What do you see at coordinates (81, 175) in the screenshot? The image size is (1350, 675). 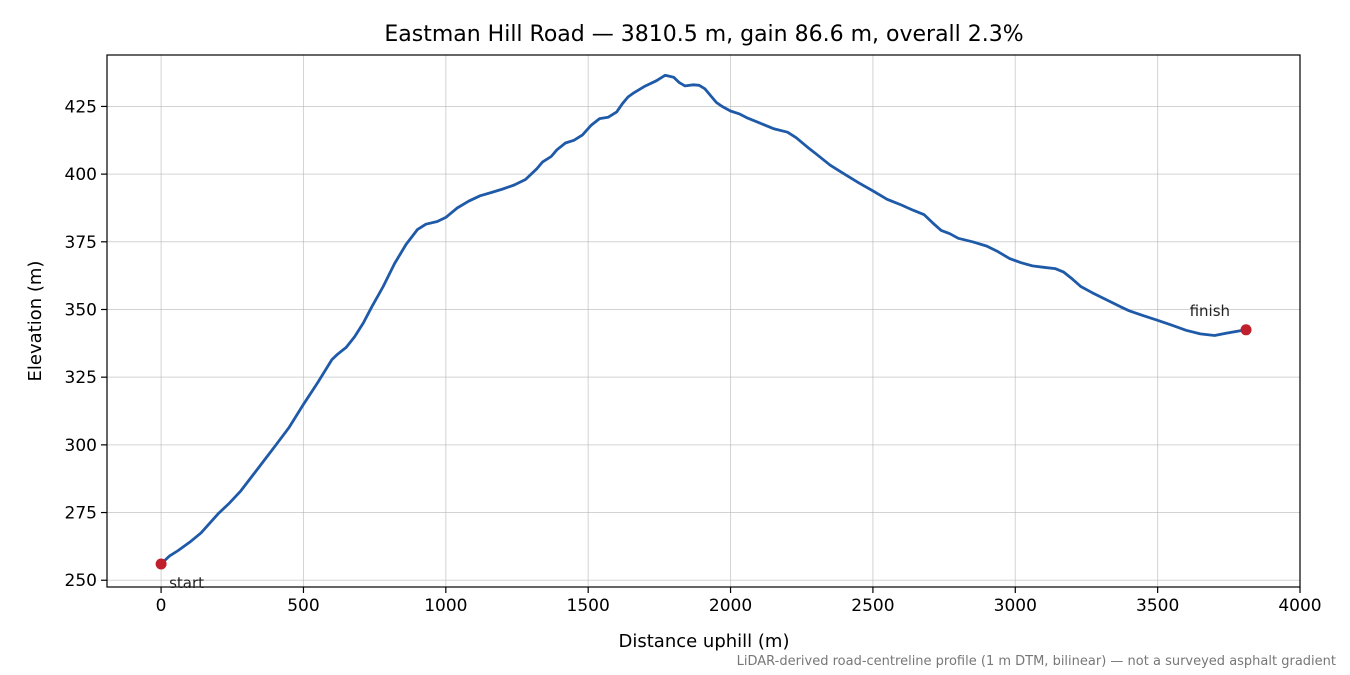 I see `y-tick-label: 400` at bounding box center [81, 175].